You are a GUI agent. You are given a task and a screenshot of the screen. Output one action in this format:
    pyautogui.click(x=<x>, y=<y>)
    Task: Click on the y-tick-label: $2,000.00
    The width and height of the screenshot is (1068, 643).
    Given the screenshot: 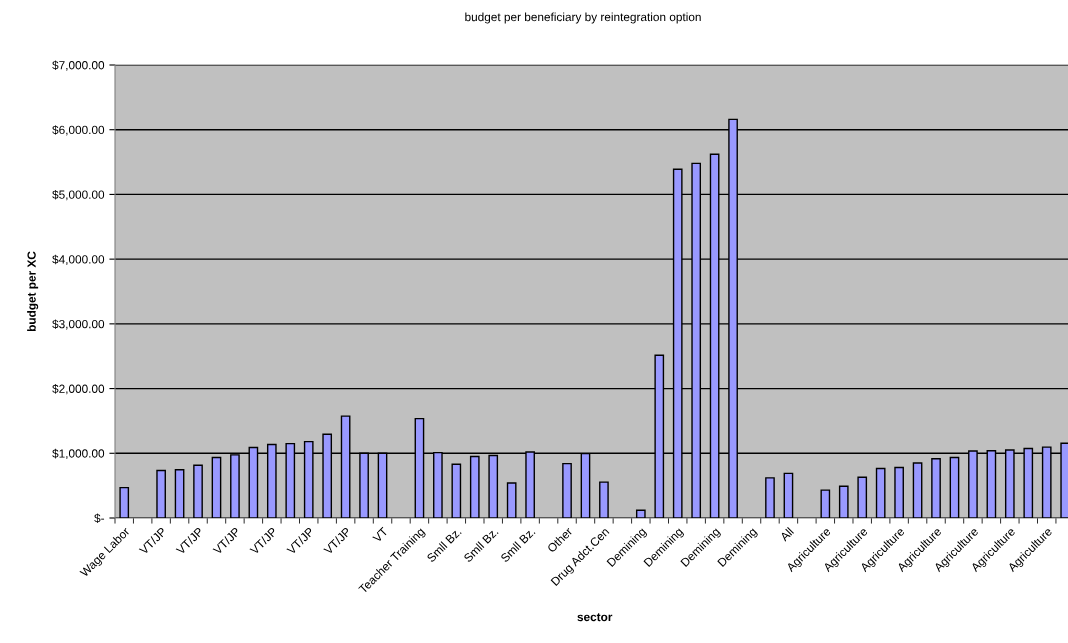 What is the action you would take?
    pyautogui.click(x=78, y=389)
    